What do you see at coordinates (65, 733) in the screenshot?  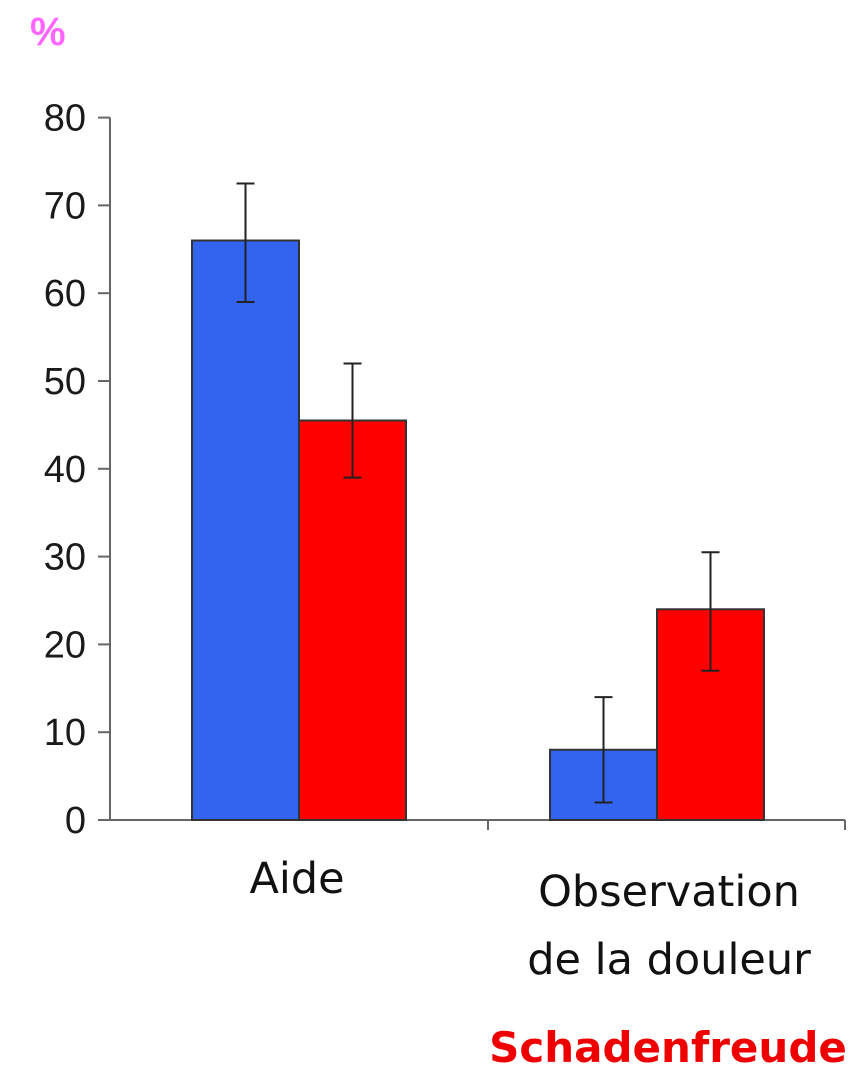 I see `y-tick-label: 10` at bounding box center [65, 733].